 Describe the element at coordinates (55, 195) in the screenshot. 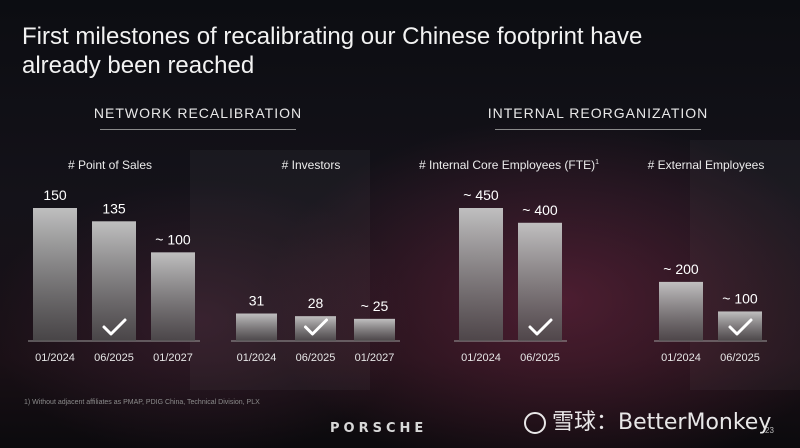

I see `bar-value-label: 150` at that location.